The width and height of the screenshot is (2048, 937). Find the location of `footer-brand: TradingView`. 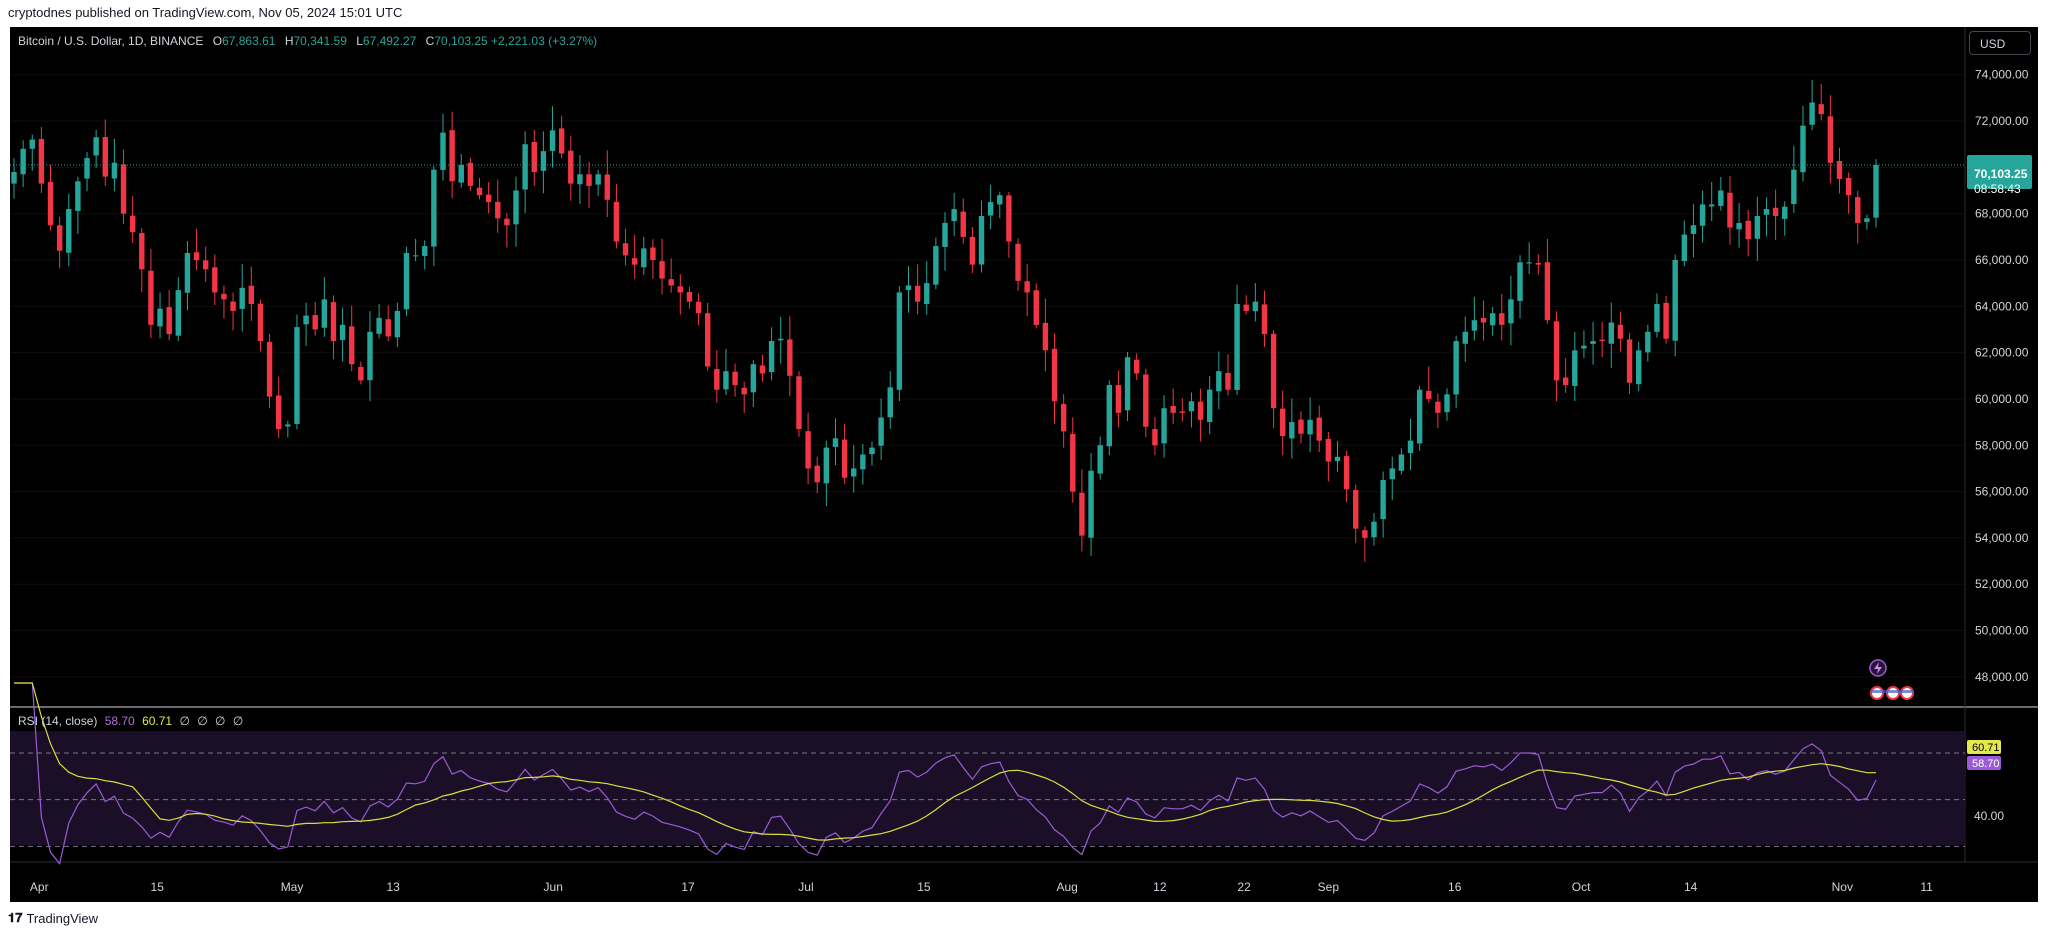

footer-brand: TradingView is located at coordinates (62, 918).